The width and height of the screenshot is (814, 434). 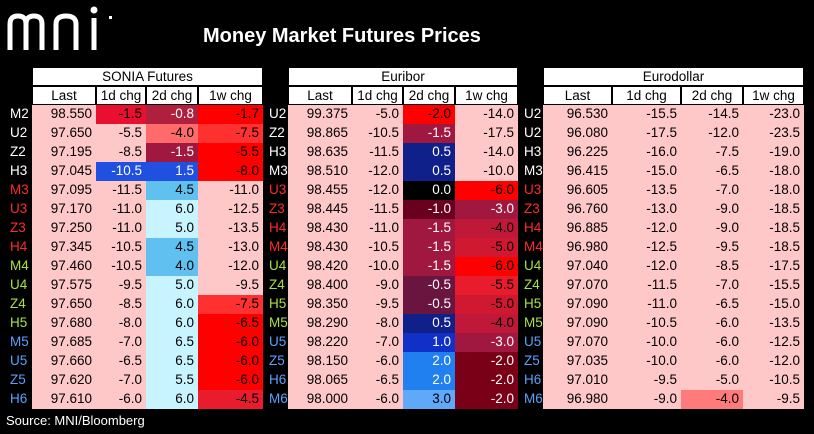 What do you see at coordinates (577, 190) in the screenshot?
I see `price-cell-eurodollar-0: 96.605` at bounding box center [577, 190].